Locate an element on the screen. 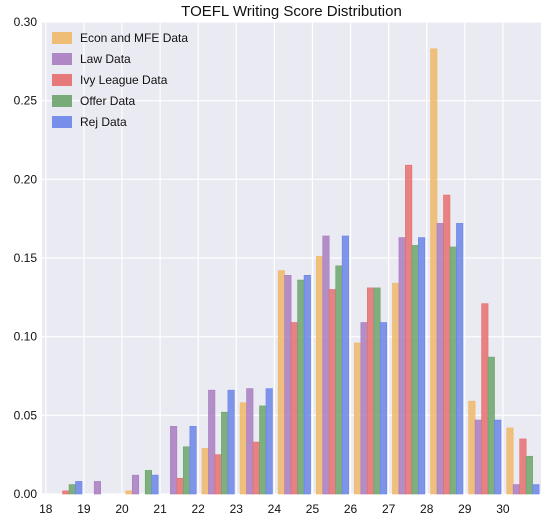  chart-title: TOEFL Writing Score Distribution is located at coordinates (291, 11).